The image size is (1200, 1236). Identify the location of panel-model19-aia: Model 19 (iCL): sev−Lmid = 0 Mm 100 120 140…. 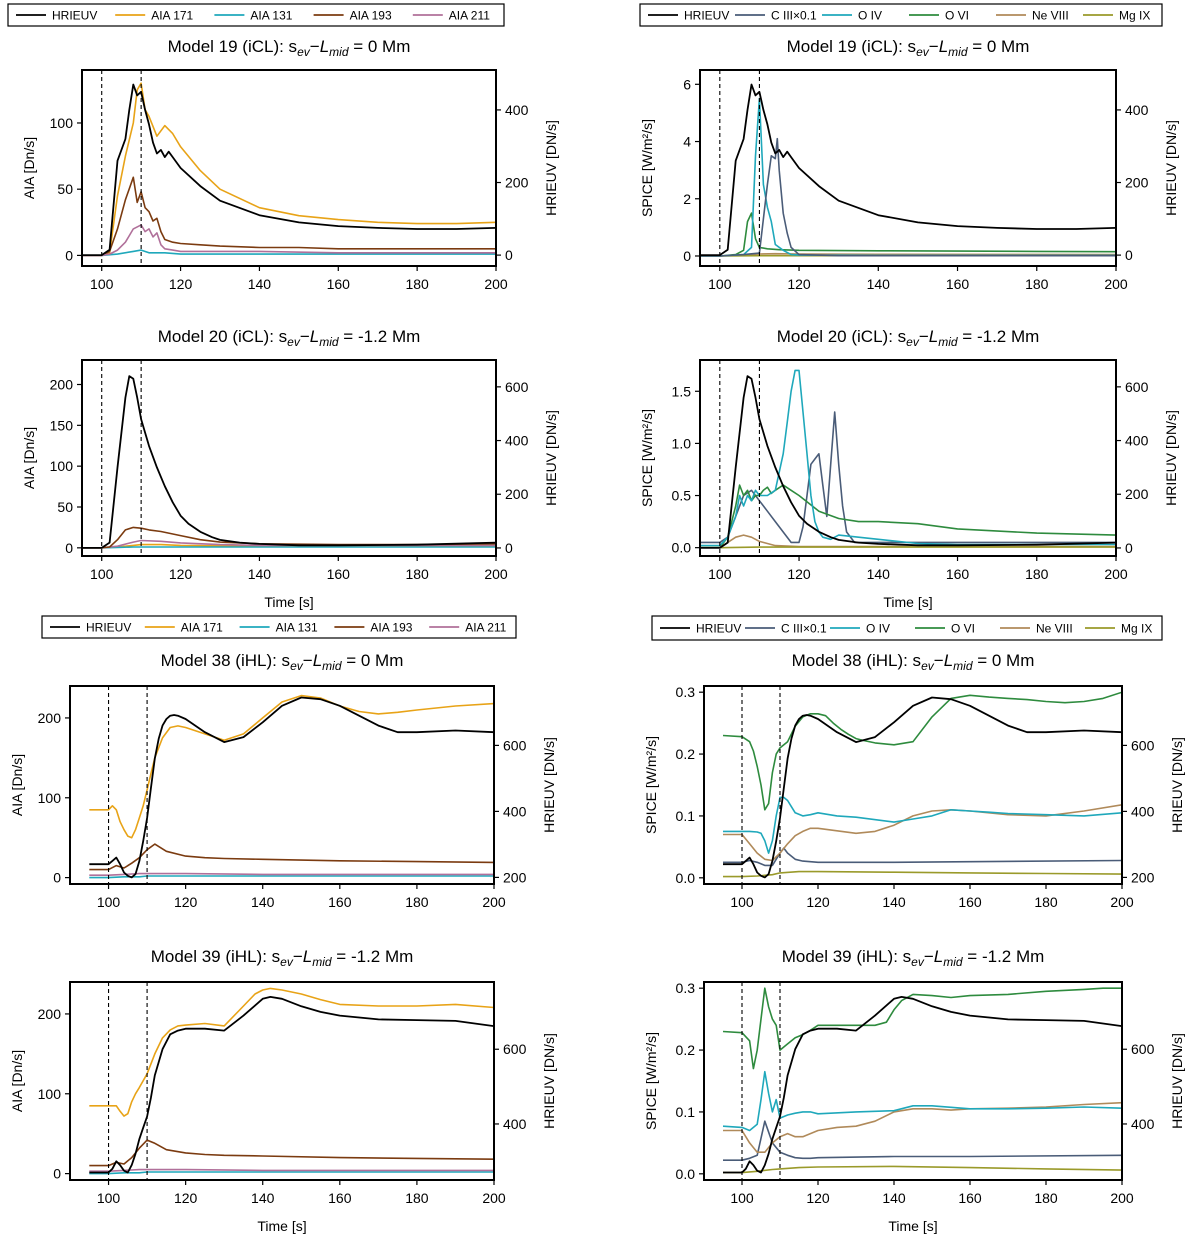
(290, 164).